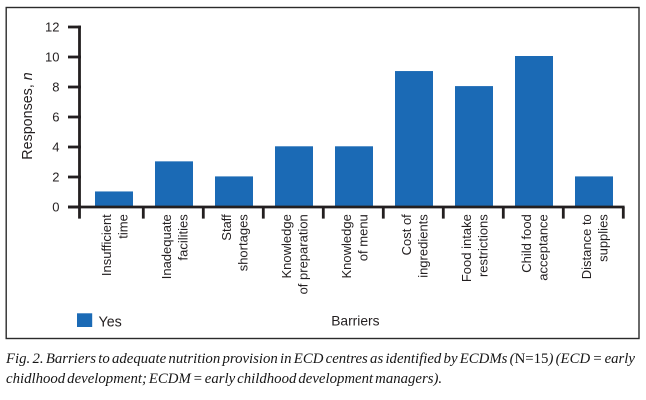  Describe the element at coordinates (355, 321) in the screenshot. I see `svg-text: Barriers` at that location.